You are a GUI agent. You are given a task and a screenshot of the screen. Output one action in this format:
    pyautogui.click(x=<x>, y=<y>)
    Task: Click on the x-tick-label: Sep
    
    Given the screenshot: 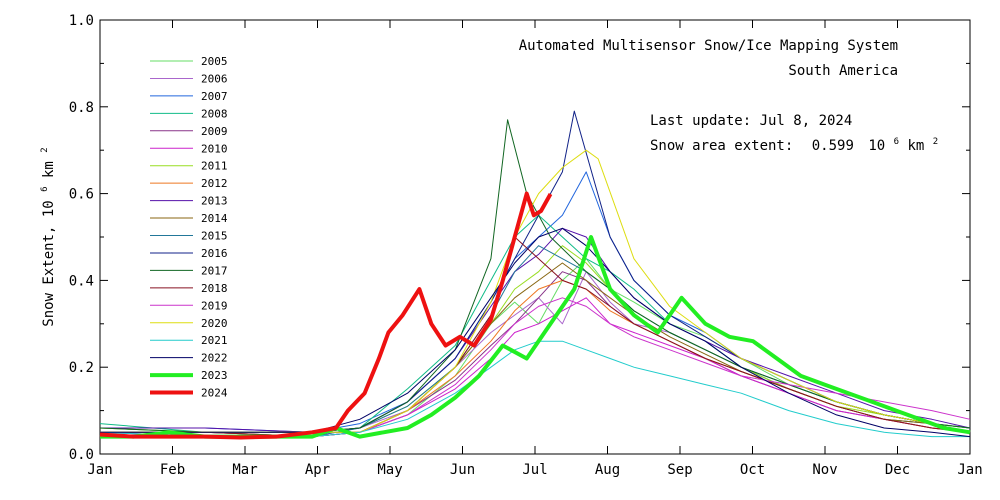 What is the action you would take?
    pyautogui.click(x=679, y=470)
    